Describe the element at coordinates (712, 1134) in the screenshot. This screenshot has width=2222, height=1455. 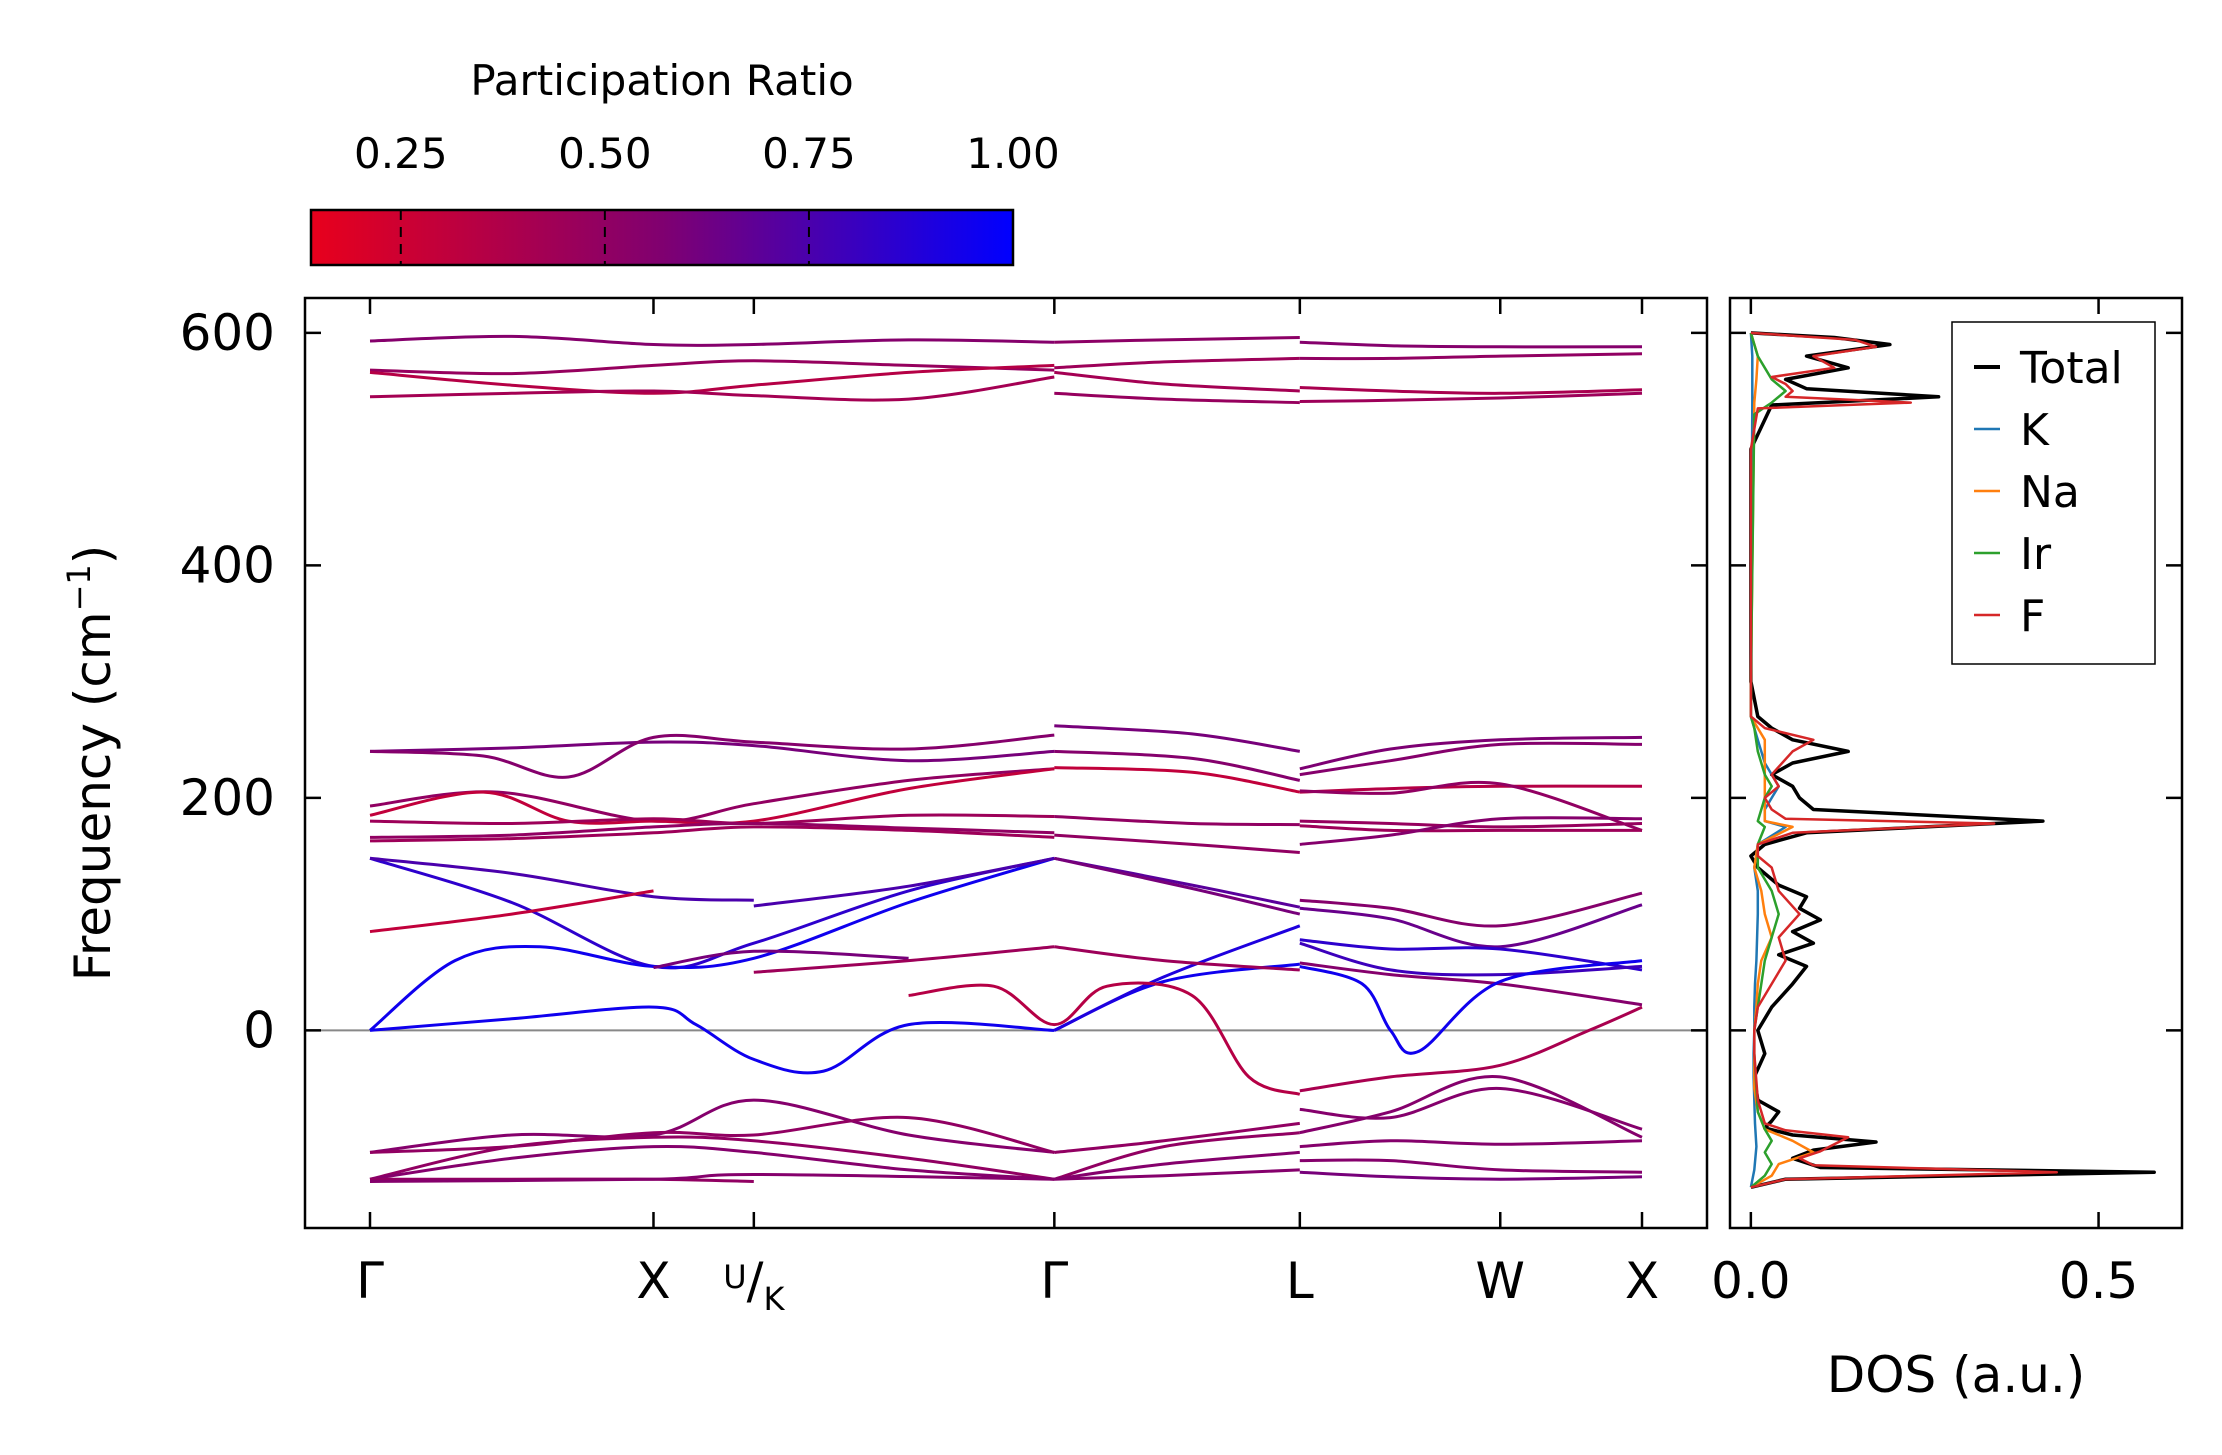
I see `band-b54` at that location.